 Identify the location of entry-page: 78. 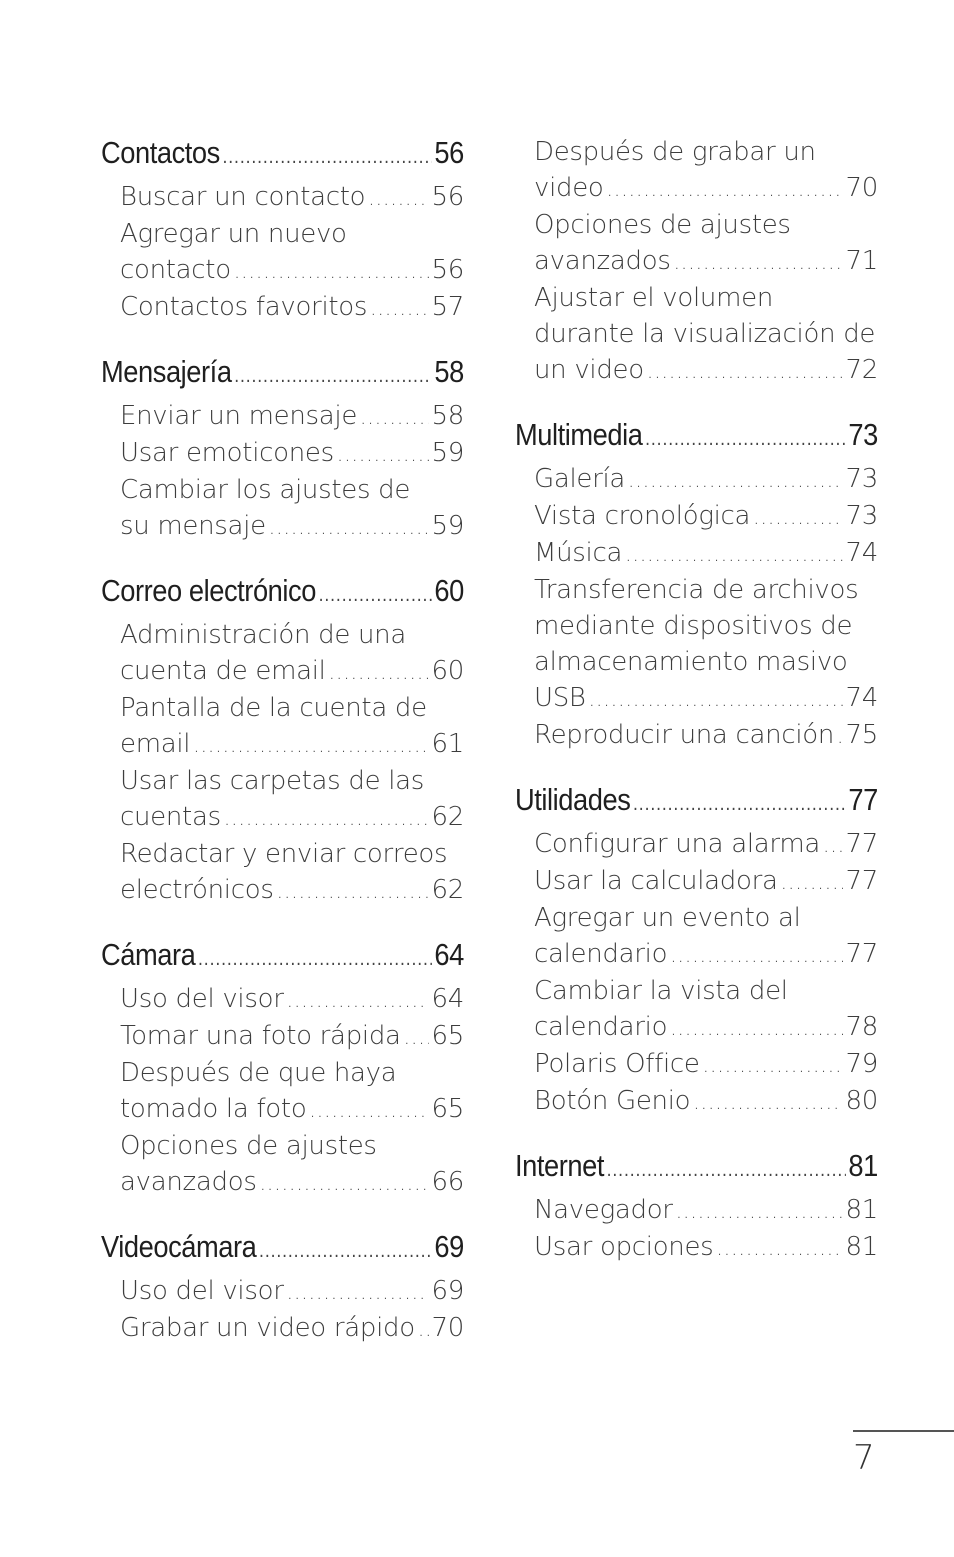
(862, 1027).